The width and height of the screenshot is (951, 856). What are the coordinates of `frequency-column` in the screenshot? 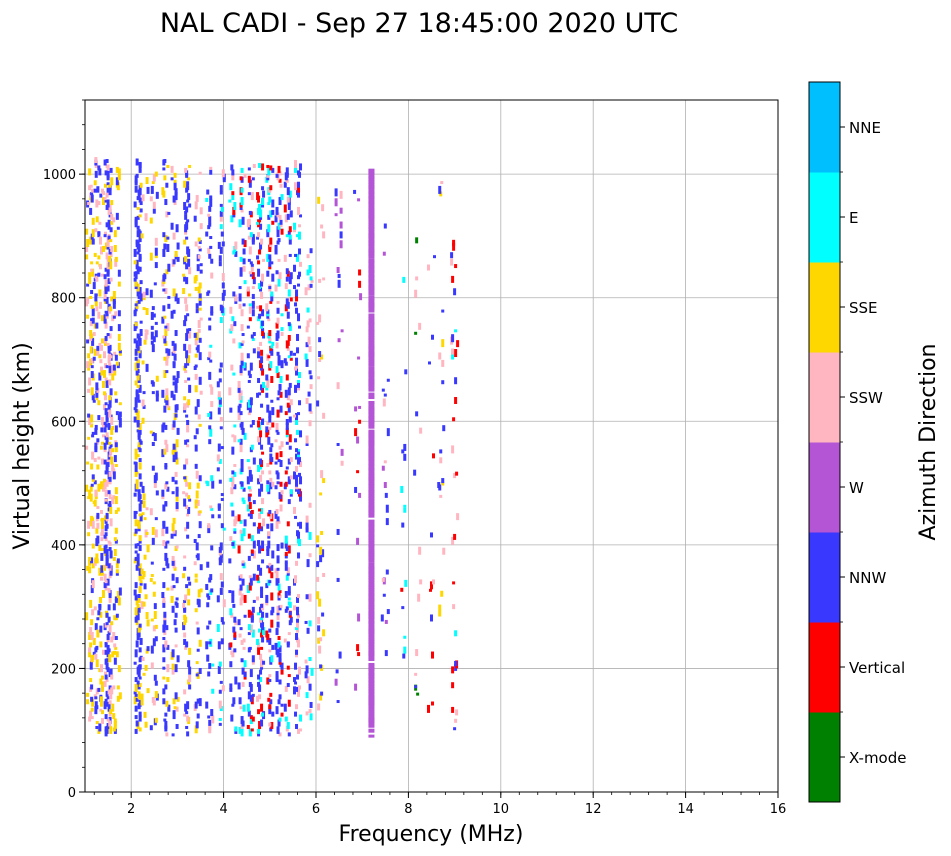 It's located at (261, 449).